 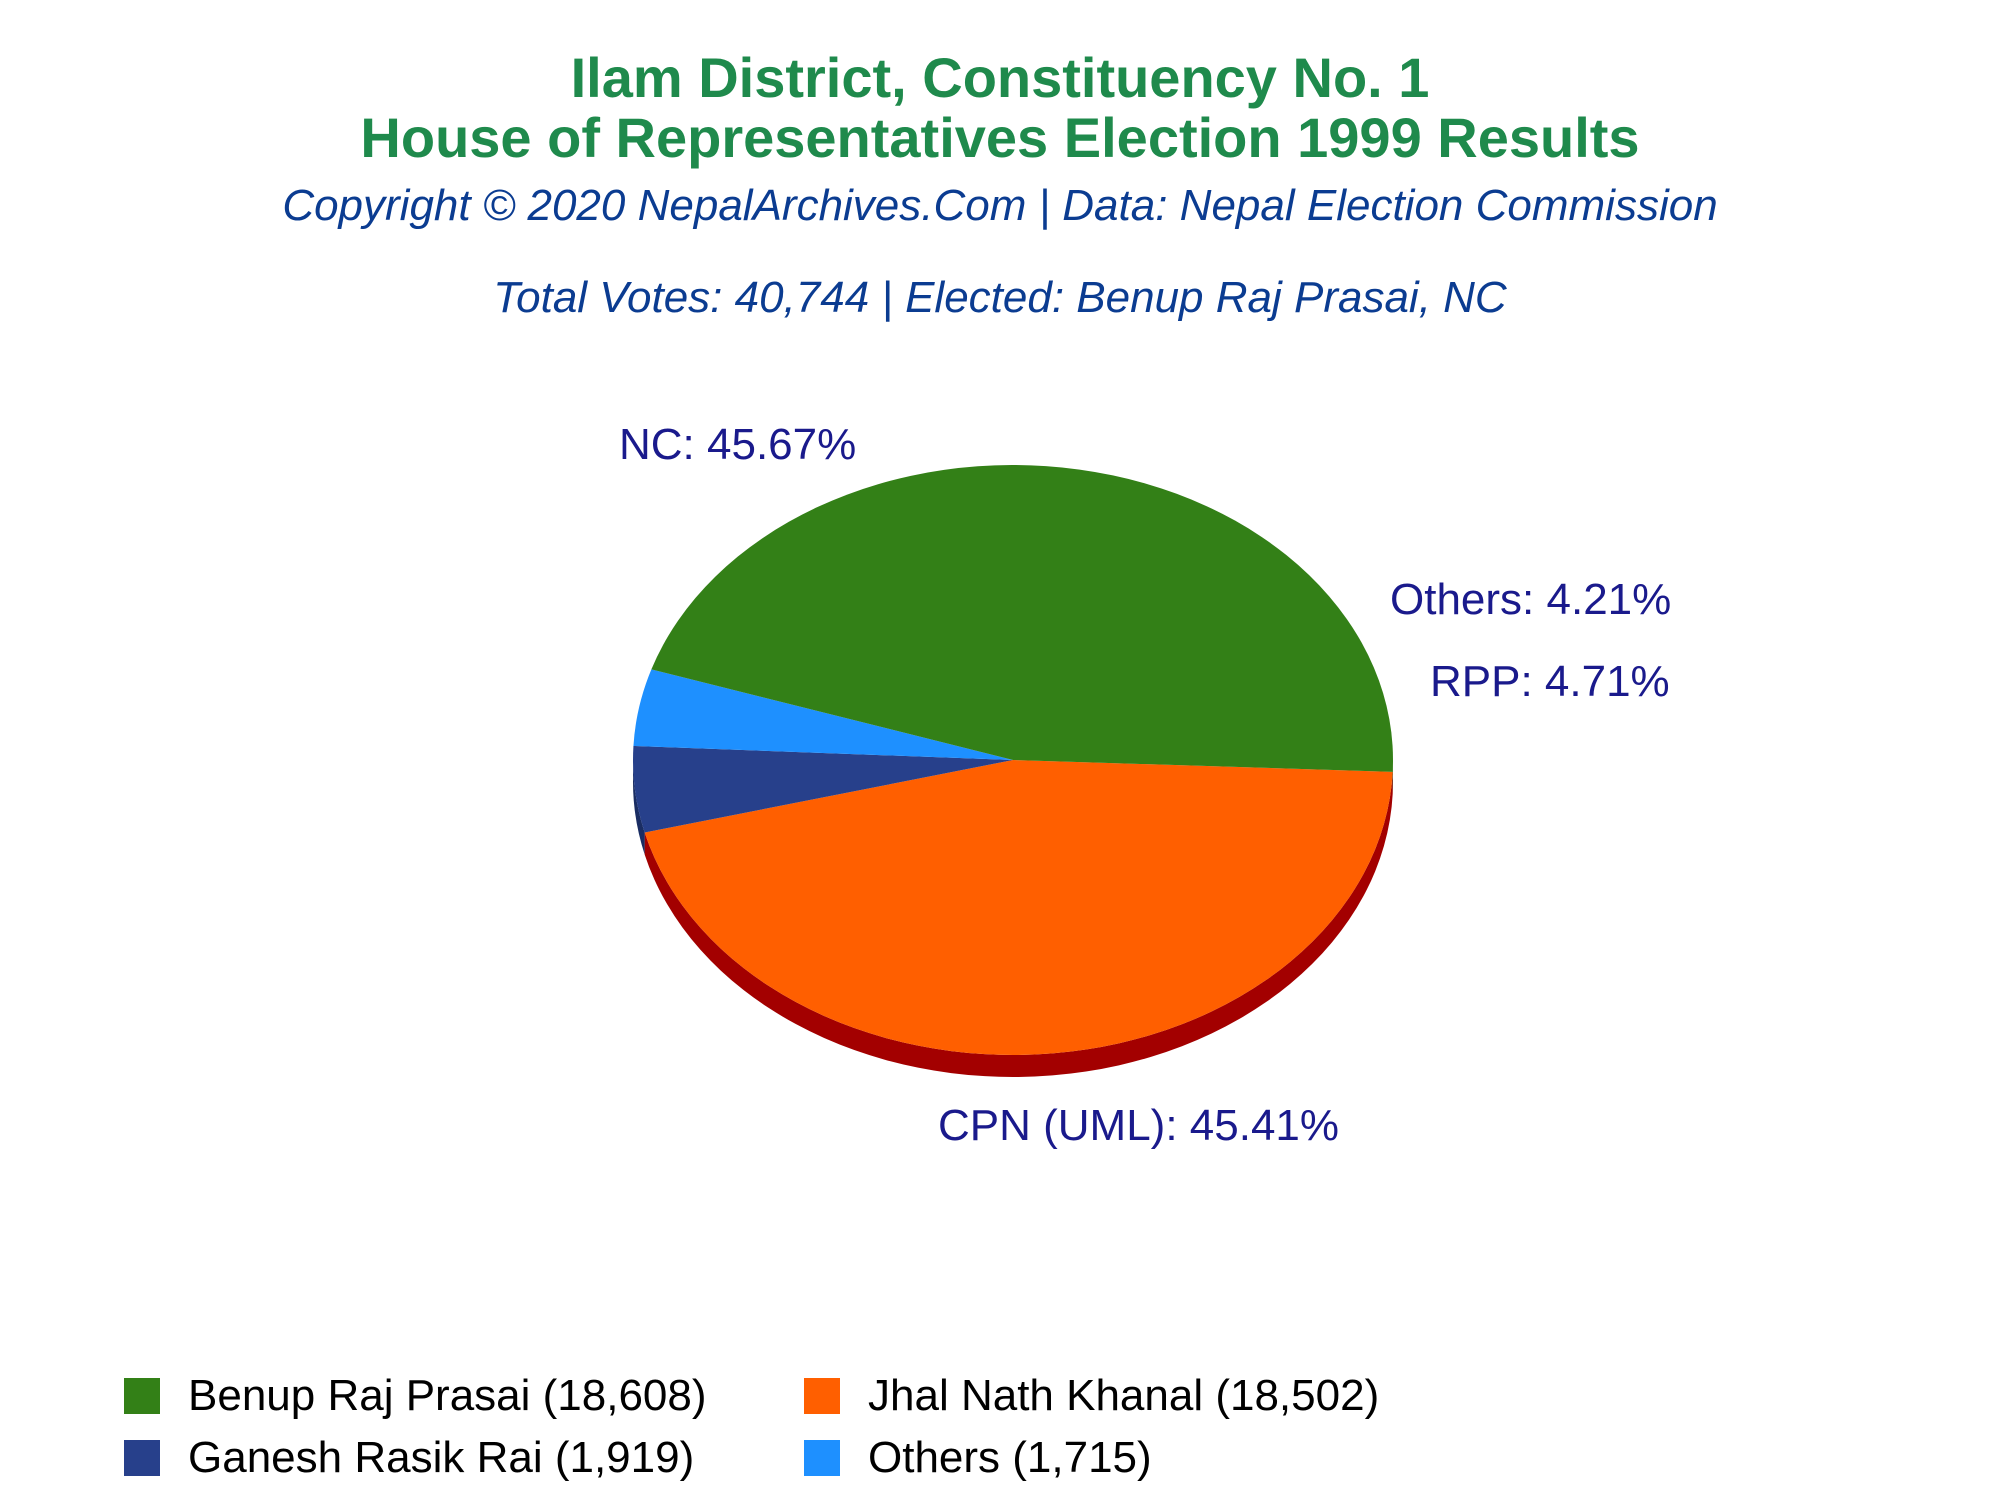 What do you see at coordinates (1010, 1457) in the screenshot?
I see `legend-label-2: Others (1,715)` at bounding box center [1010, 1457].